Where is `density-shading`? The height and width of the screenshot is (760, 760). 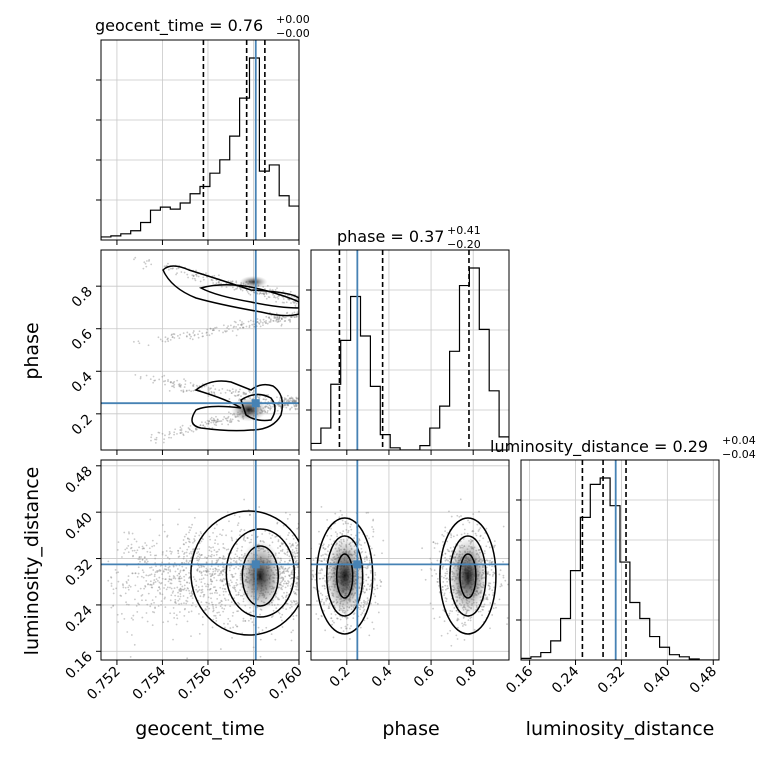 density-shading is located at coordinates (249, 348).